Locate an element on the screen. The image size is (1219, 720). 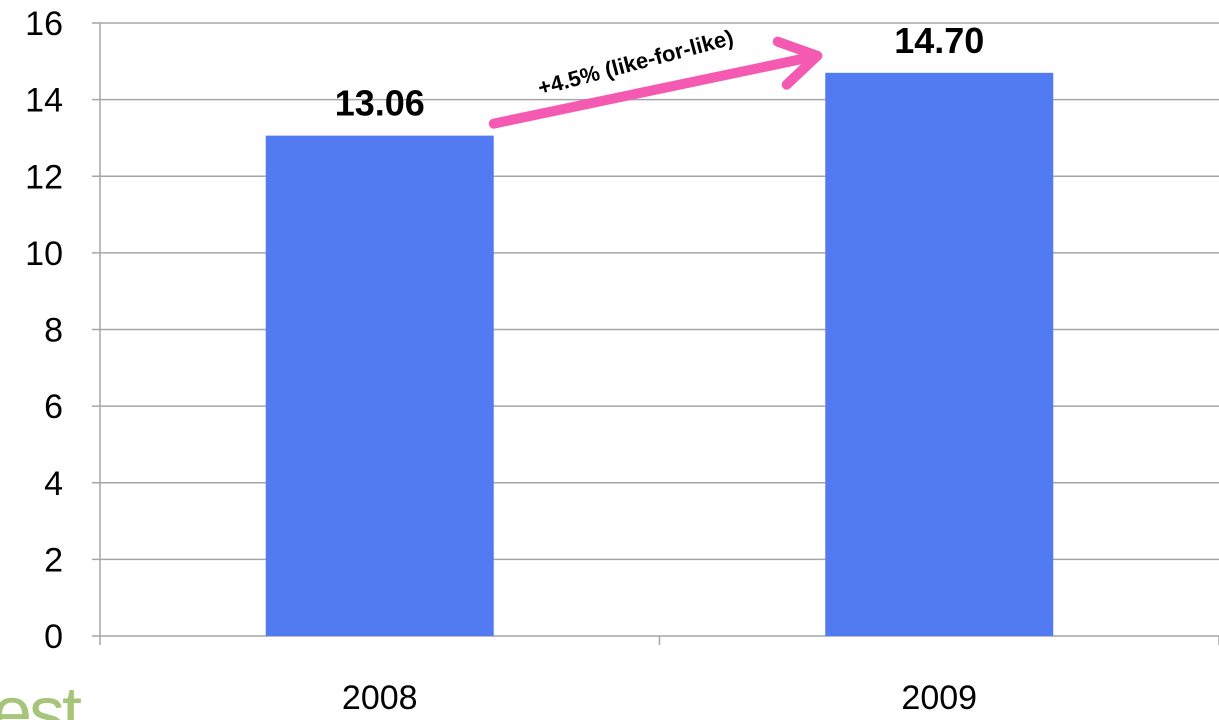
growth-arrow-head is located at coordinates (797, 63).